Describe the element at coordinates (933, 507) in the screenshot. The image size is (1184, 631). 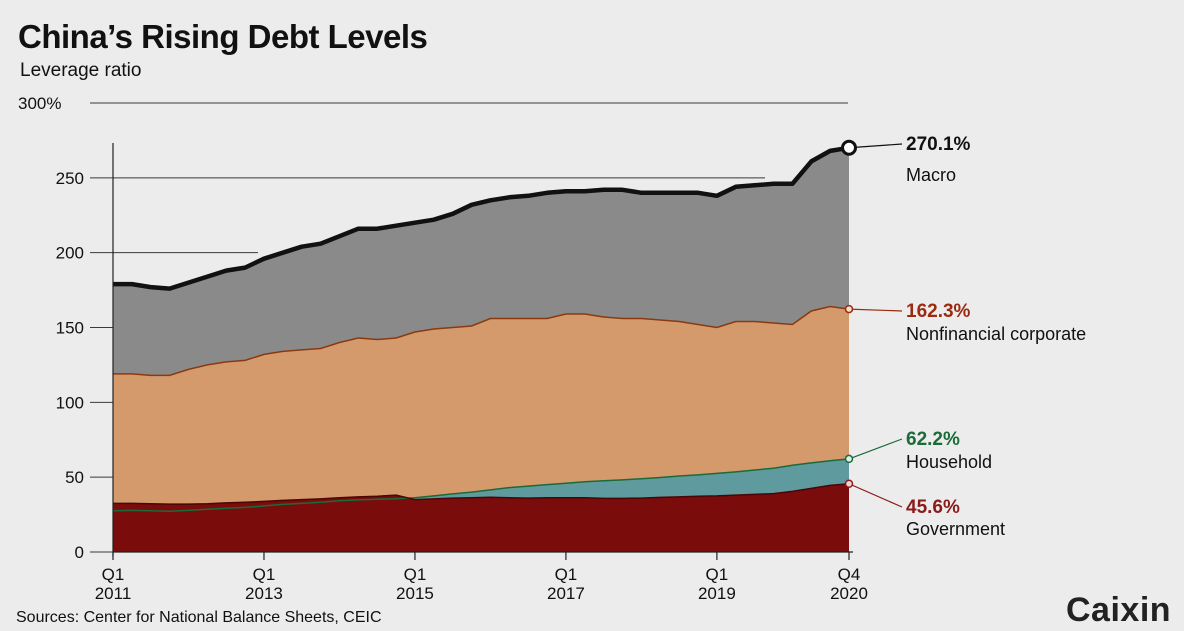
I see `government-value-label: 45.6%` at that location.